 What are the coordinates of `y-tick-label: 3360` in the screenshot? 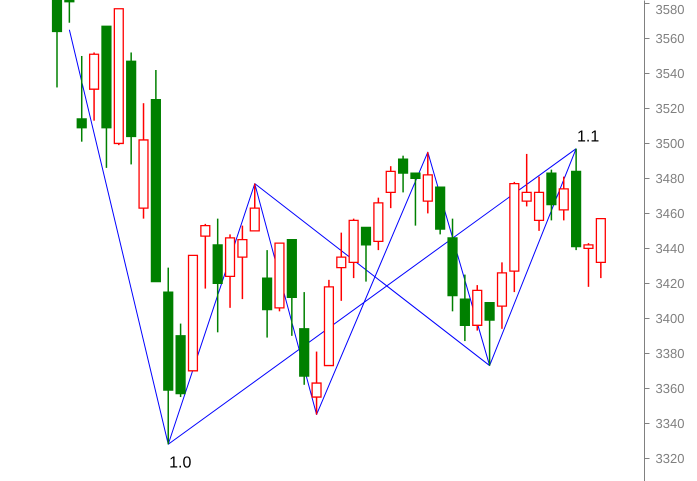 It's located at (670, 388).